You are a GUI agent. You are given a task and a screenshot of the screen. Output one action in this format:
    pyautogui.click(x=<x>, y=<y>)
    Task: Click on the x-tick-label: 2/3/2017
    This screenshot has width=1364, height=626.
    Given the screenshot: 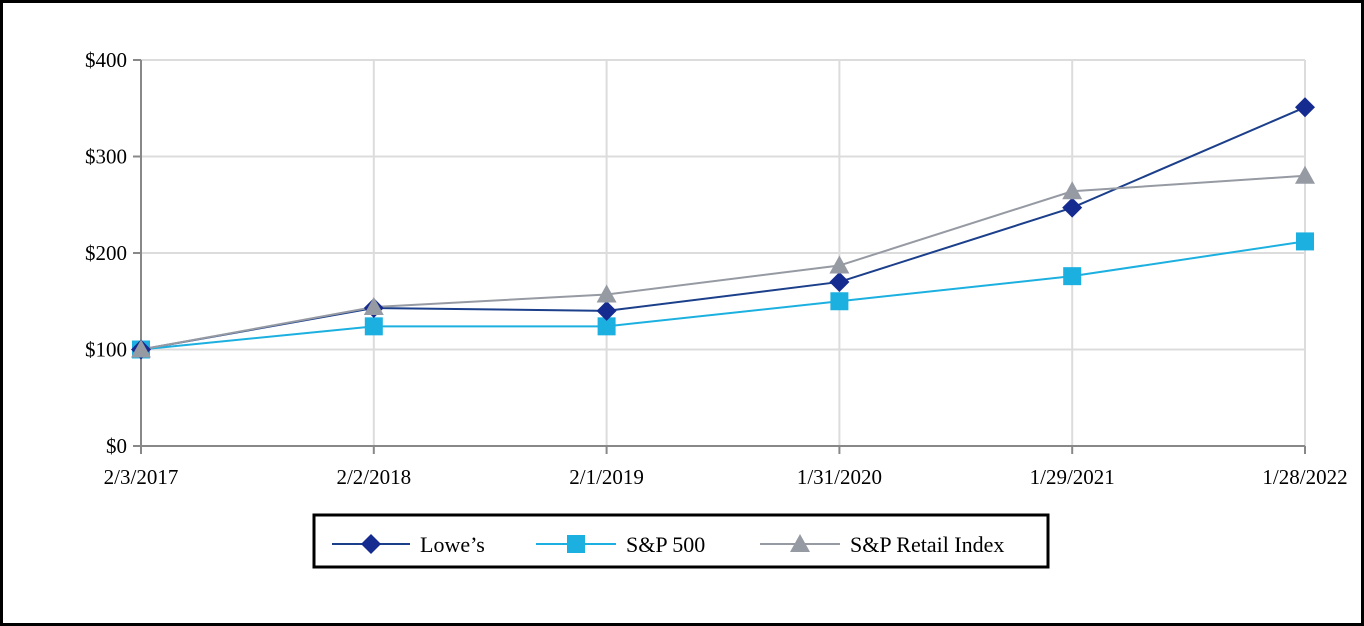 What is the action you would take?
    pyautogui.click(x=141, y=477)
    